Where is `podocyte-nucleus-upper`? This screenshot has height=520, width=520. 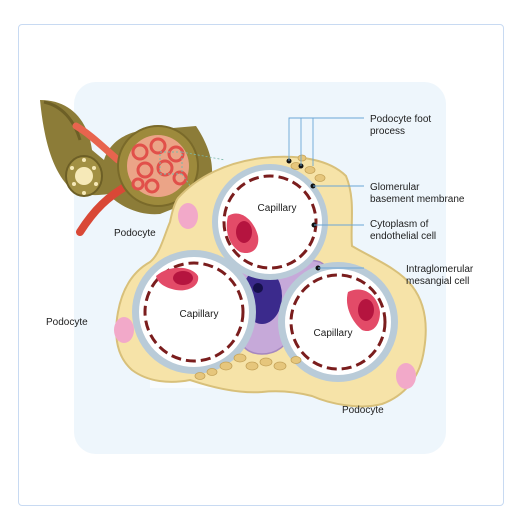
podocyte-nucleus-upper is located at coordinates (188, 216).